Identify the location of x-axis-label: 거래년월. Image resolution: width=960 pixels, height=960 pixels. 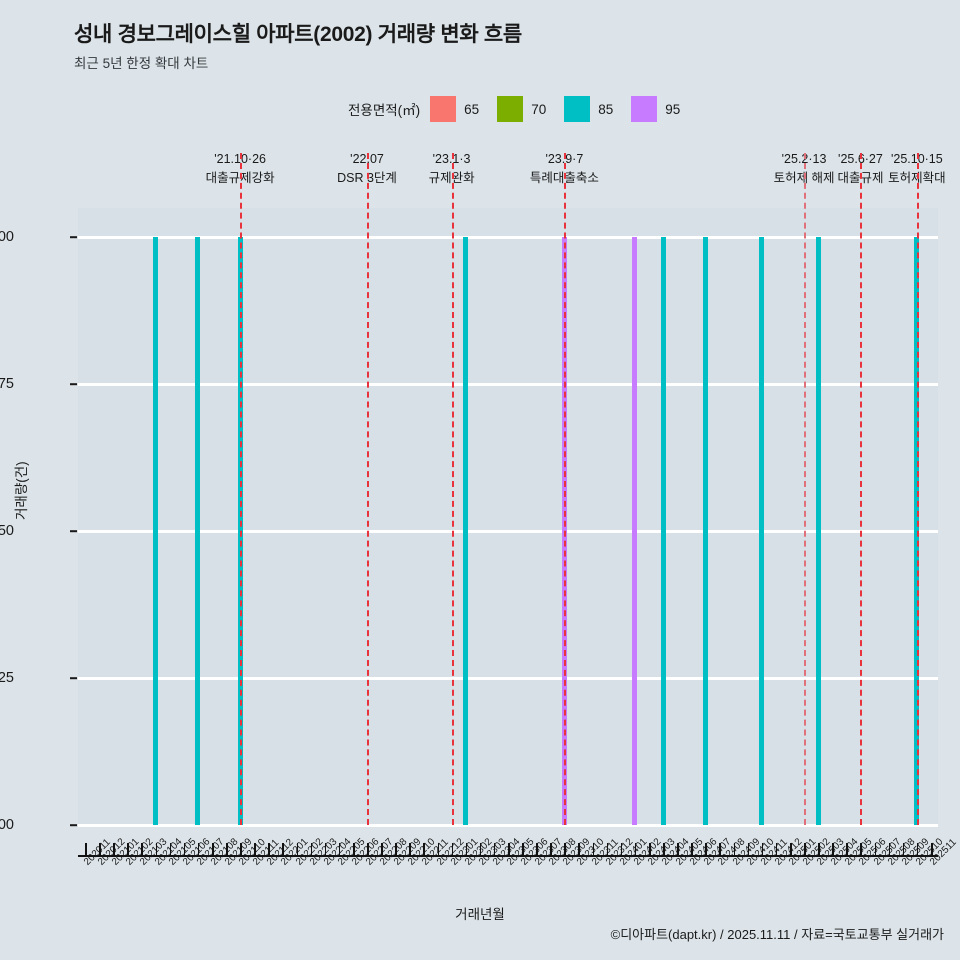
(480, 914).